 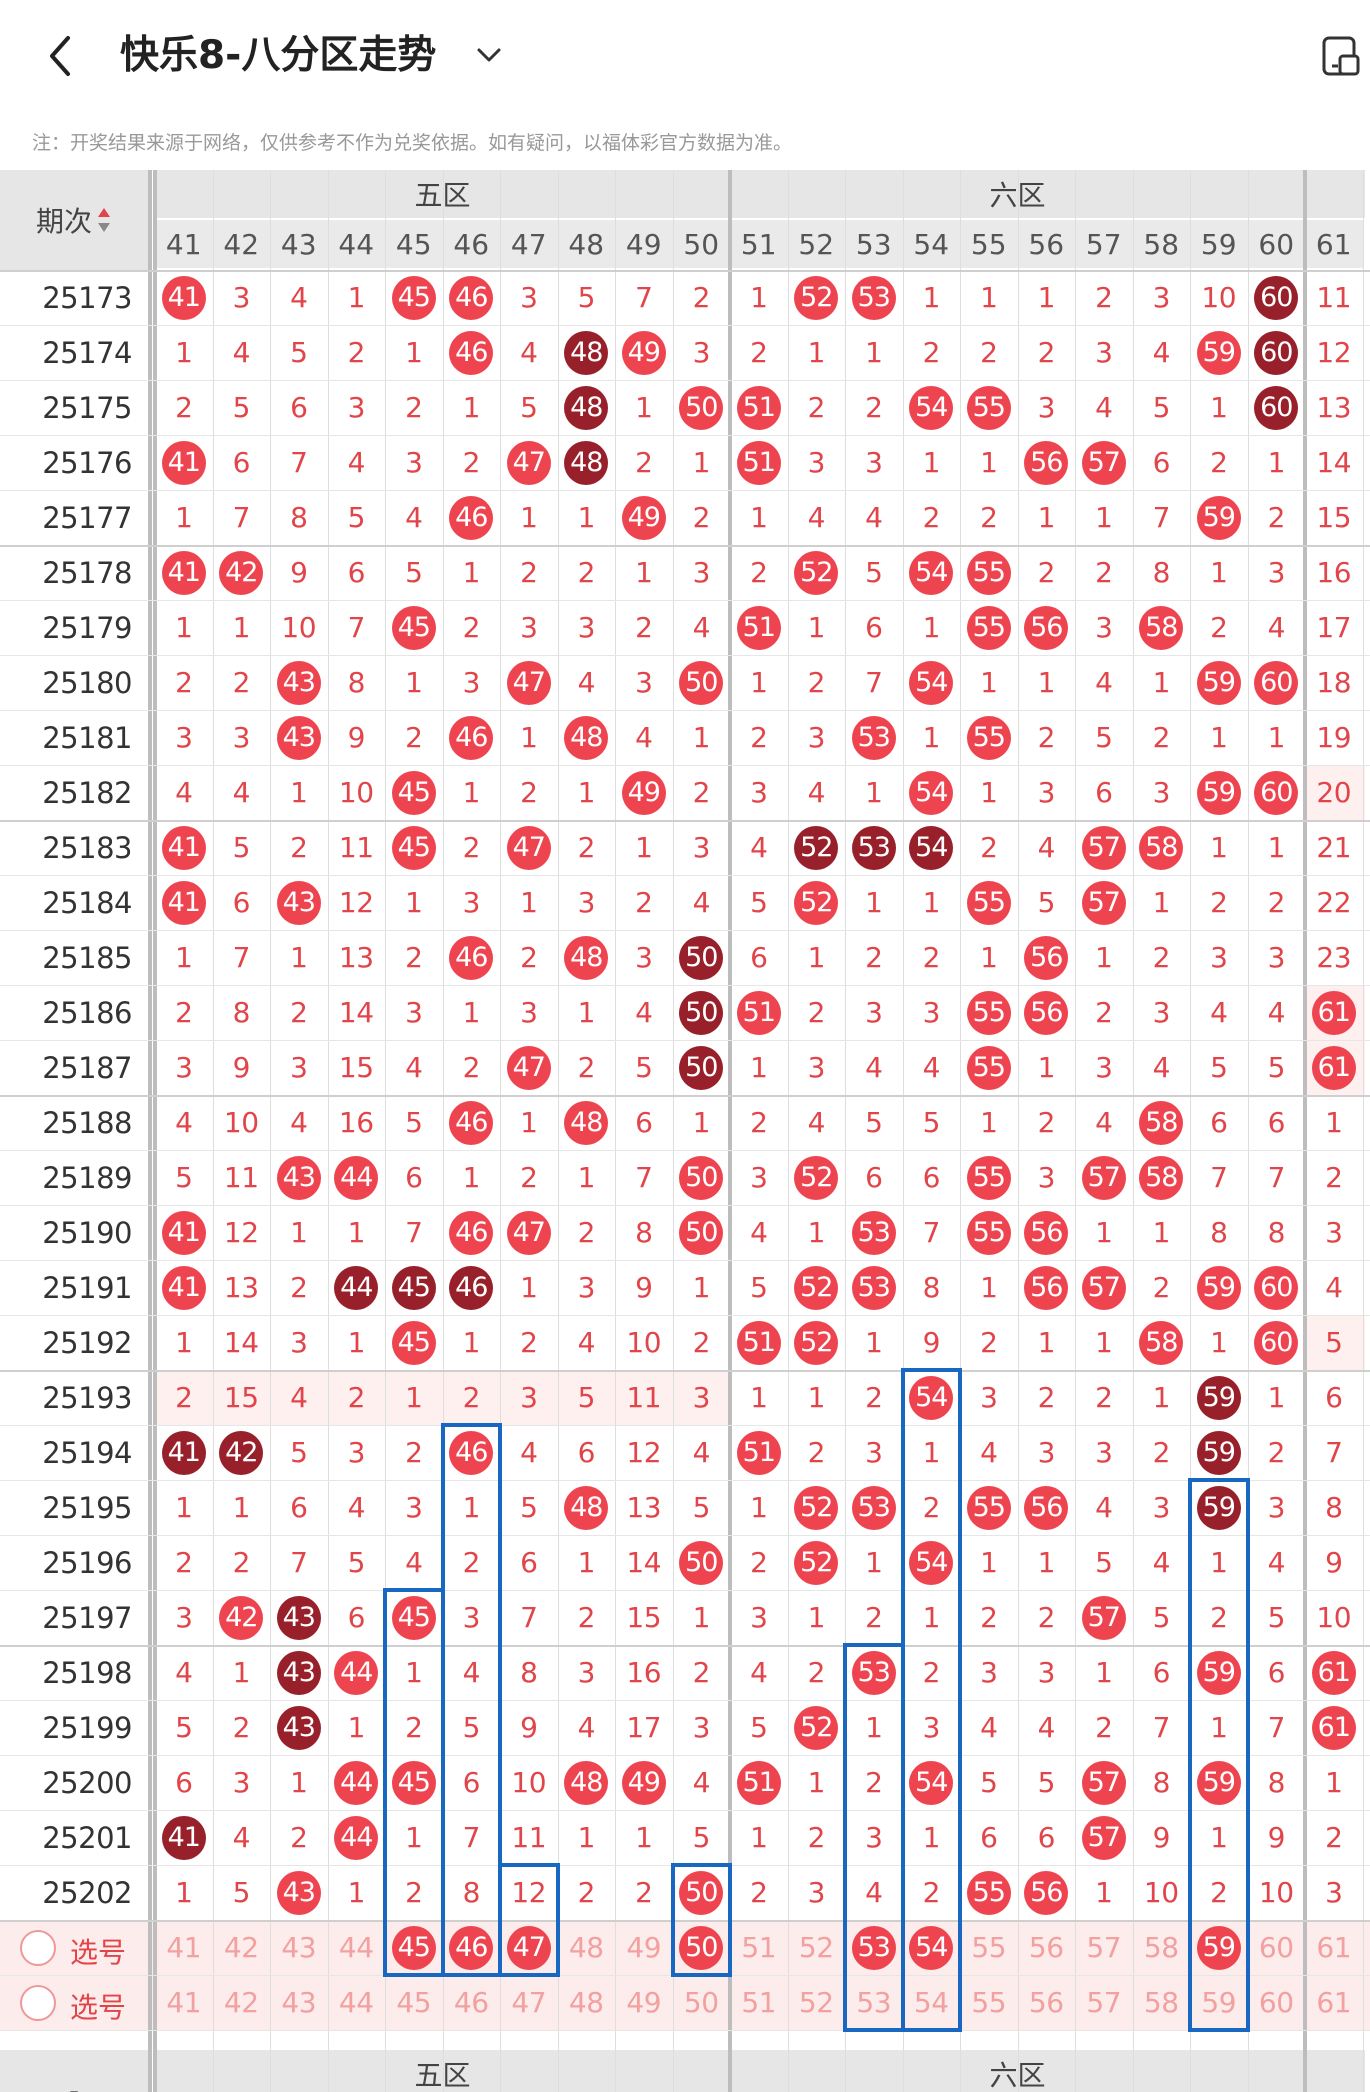 What do you see at coordinates (1334, 1947) in the screenshot?
I see `pick-number: 61` at bounding box center [1334, 1947].